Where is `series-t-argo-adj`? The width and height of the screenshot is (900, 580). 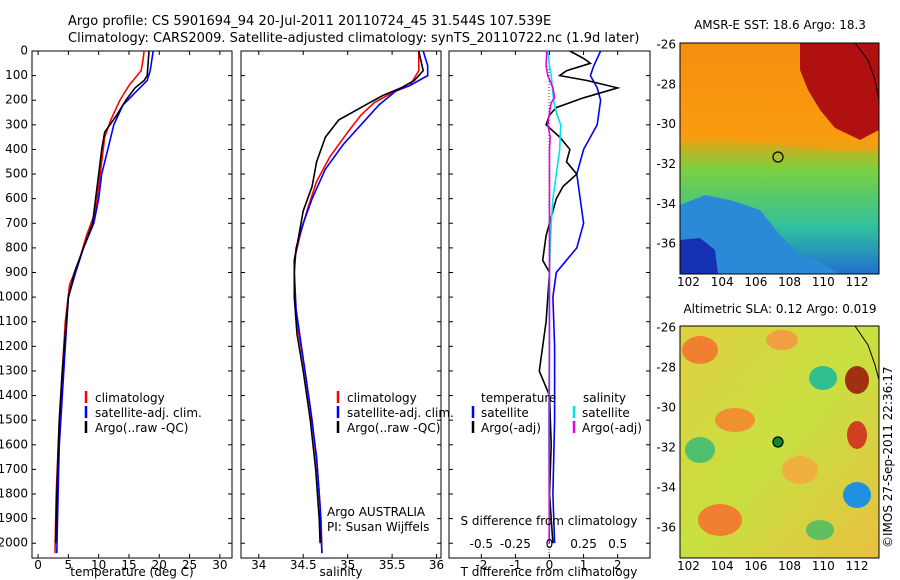 series-t-argo-adj is located at coordinates (579, 297).